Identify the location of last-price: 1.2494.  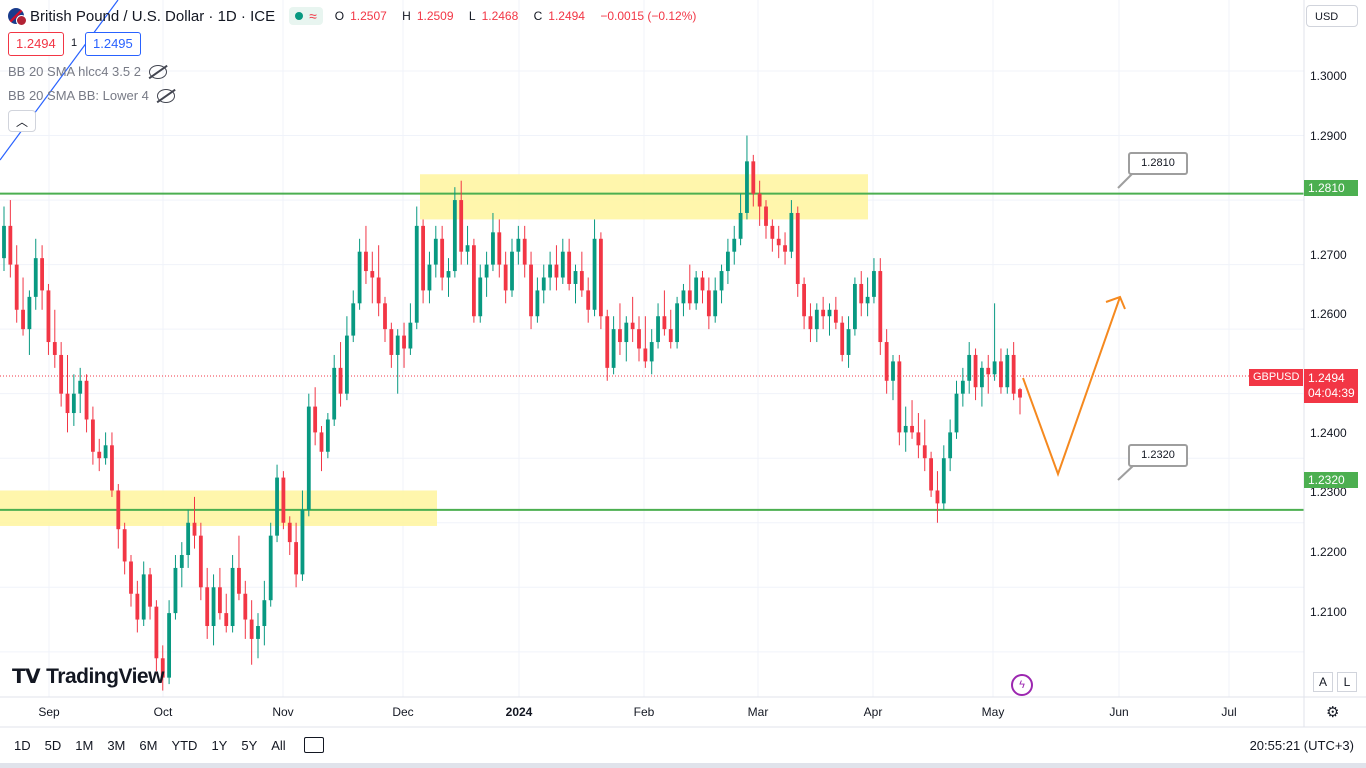
(1326, 378).